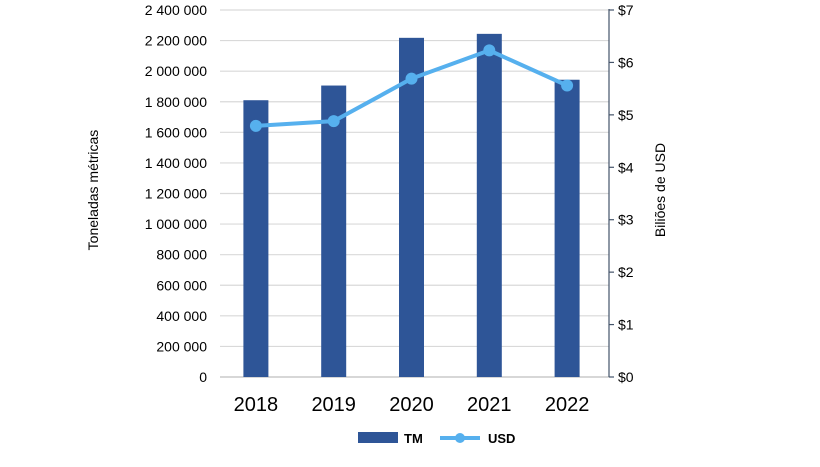  Describe the element at coordinates (256, 239) in the screenshot. I see `bar-2018` at that location.